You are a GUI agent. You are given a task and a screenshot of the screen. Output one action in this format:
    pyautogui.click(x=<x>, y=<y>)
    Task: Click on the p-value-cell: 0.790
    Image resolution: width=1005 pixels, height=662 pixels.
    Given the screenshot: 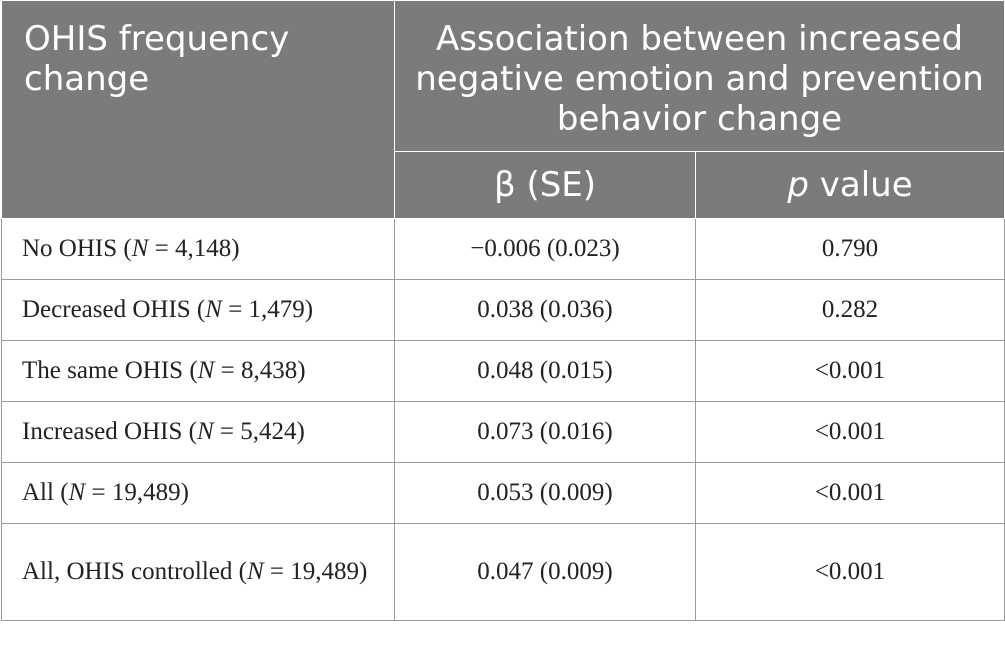 What is the action you would take?
    pyautogui.click(x=850, y=249)
    